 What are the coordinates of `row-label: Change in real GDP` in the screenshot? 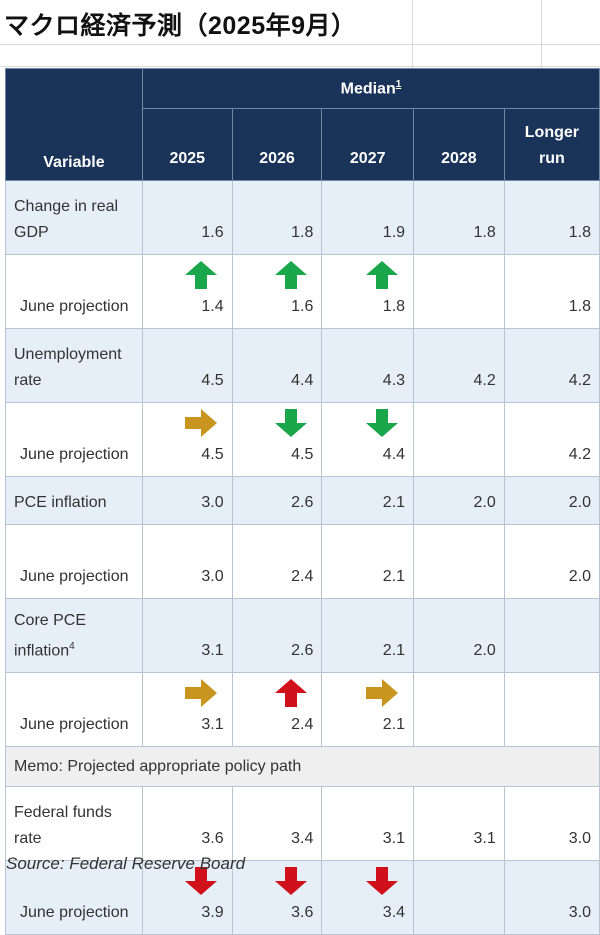 It's located at (74, 217).